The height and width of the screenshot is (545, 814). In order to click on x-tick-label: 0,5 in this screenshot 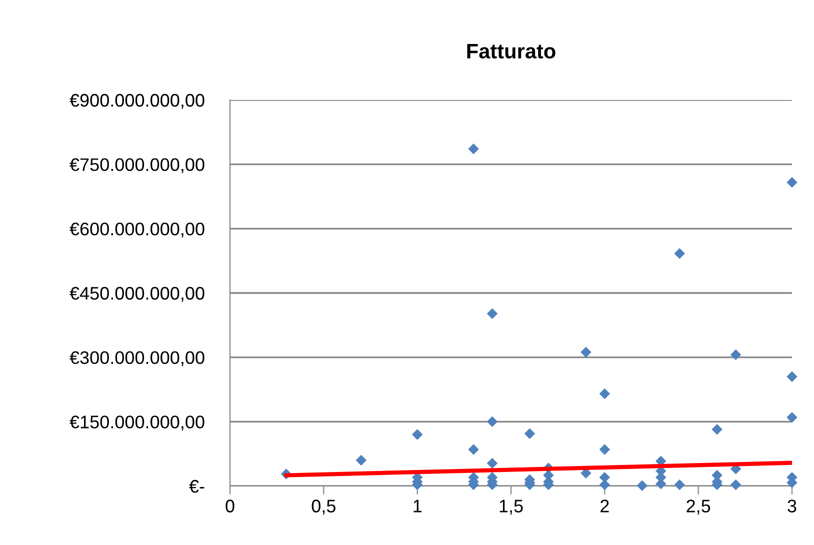, I will do `click(324, 507)`.